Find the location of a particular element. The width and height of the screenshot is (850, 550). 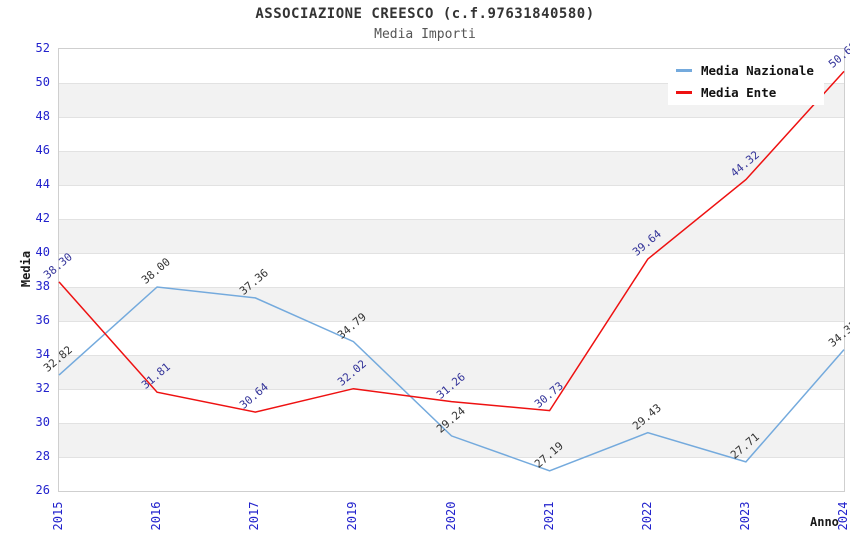

x-tick-label: 2015 is located at coordinates (58, 516).